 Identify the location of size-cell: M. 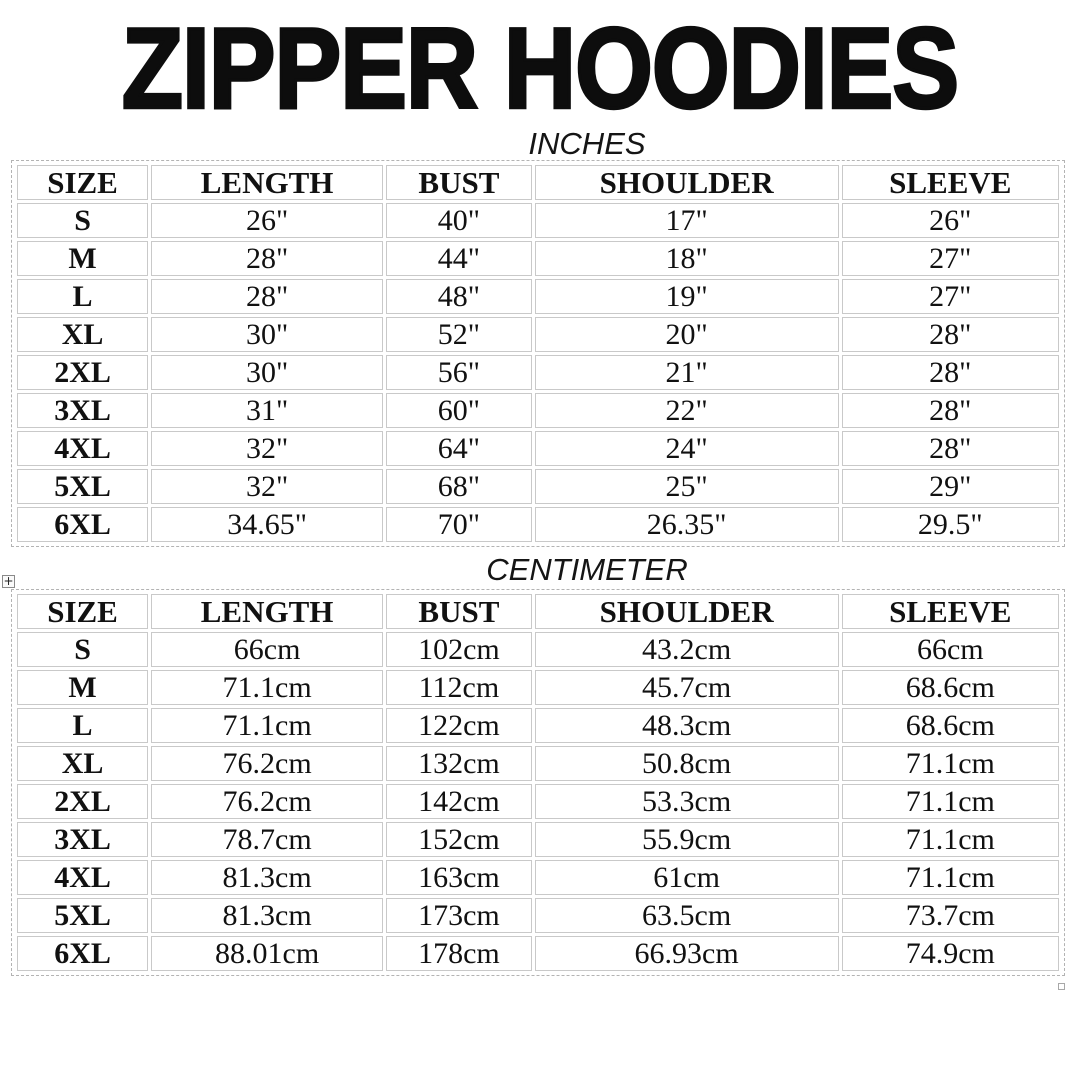
(83, 258).